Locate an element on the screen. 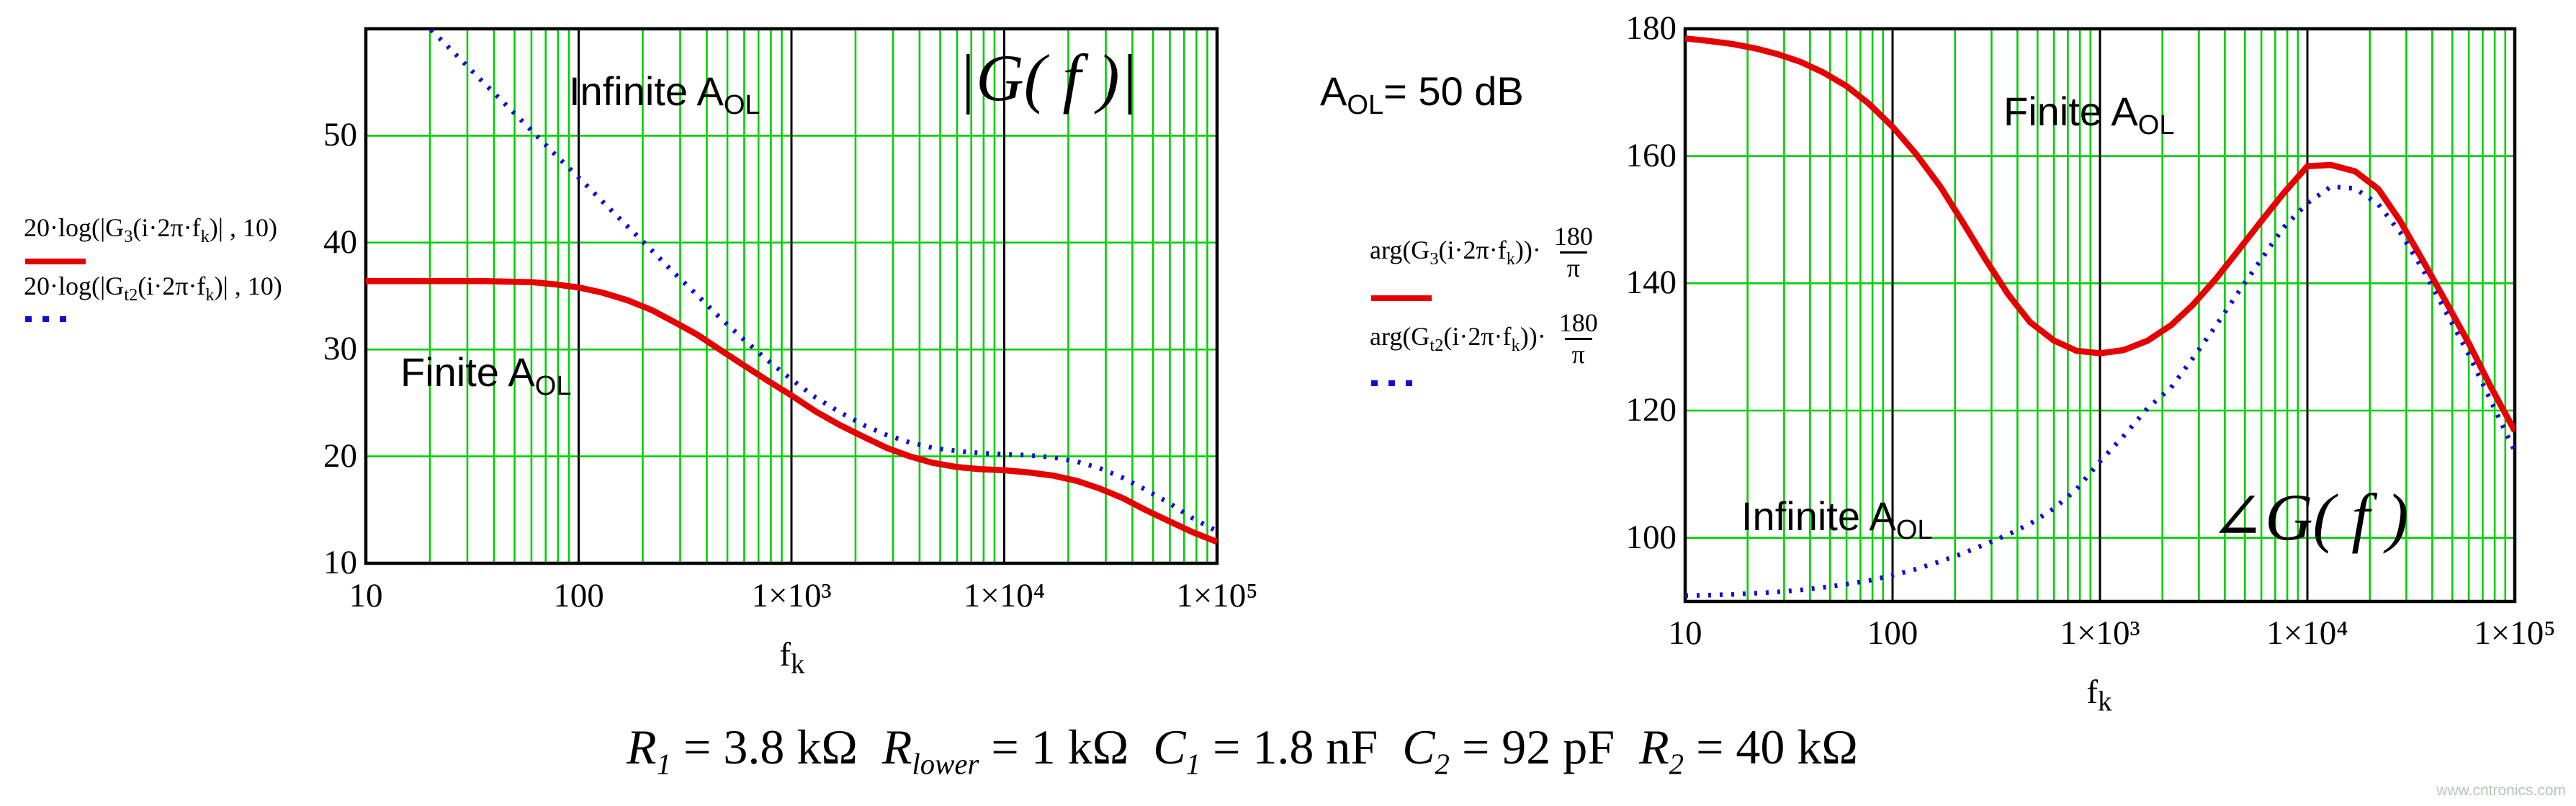 The height and width of the screenshot is (806, 2576). phase-plot-title: ∠G( f ) is located at coordinates (2309, 517).